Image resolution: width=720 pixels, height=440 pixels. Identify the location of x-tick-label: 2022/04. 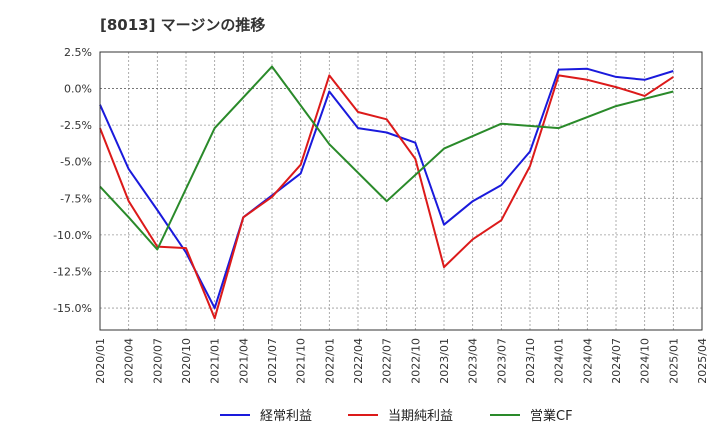
(358, 361).